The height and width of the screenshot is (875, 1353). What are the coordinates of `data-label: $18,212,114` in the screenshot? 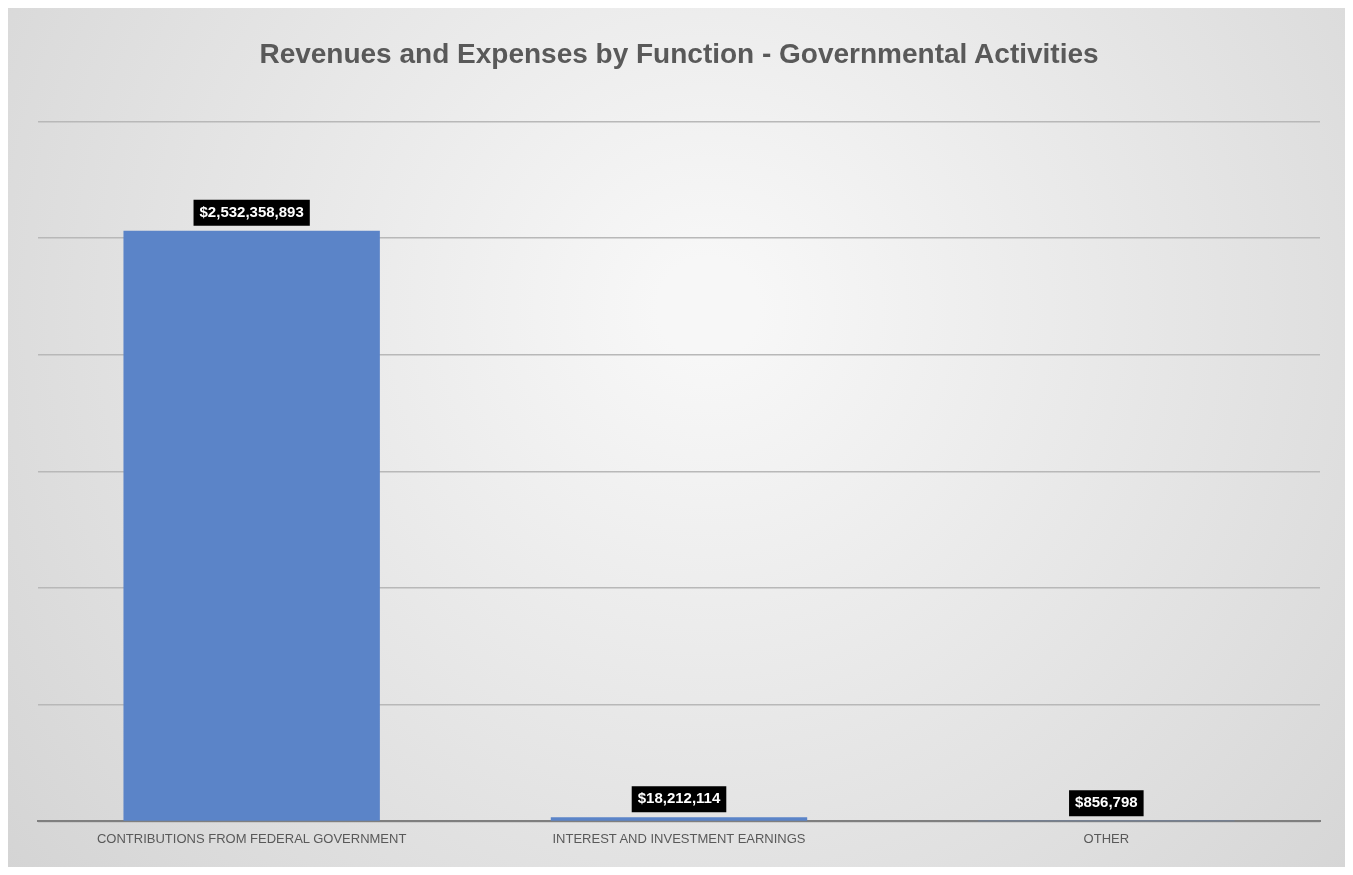 It's located at (679, 798).